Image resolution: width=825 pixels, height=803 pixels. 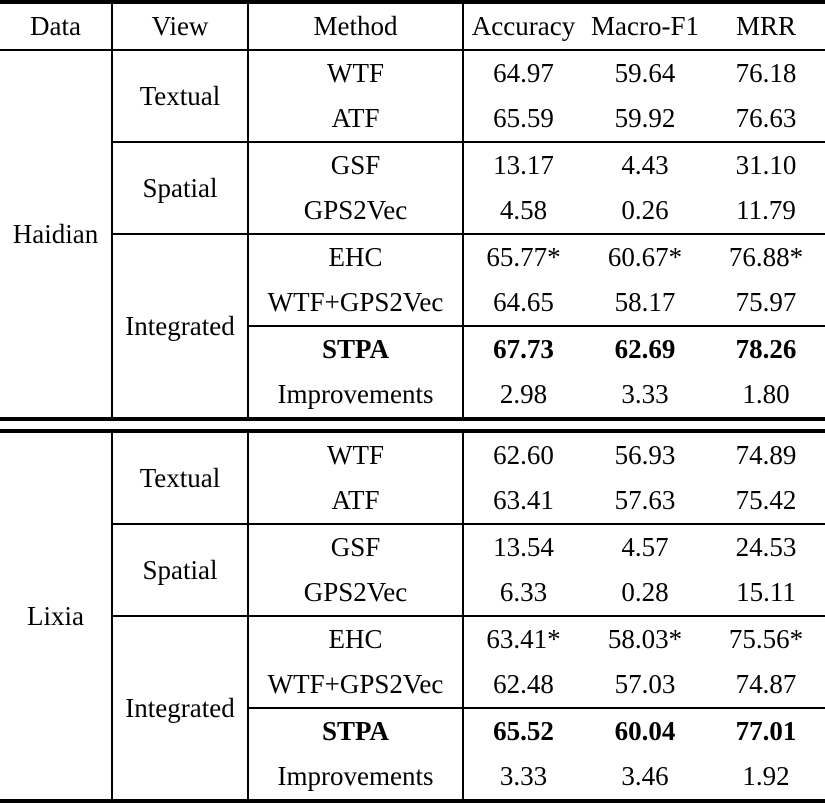 What do you see at coordinates (645, 501) in the screenshot?
I see `macro-f1-cell: 57.63` at bounding box center [645, 501].